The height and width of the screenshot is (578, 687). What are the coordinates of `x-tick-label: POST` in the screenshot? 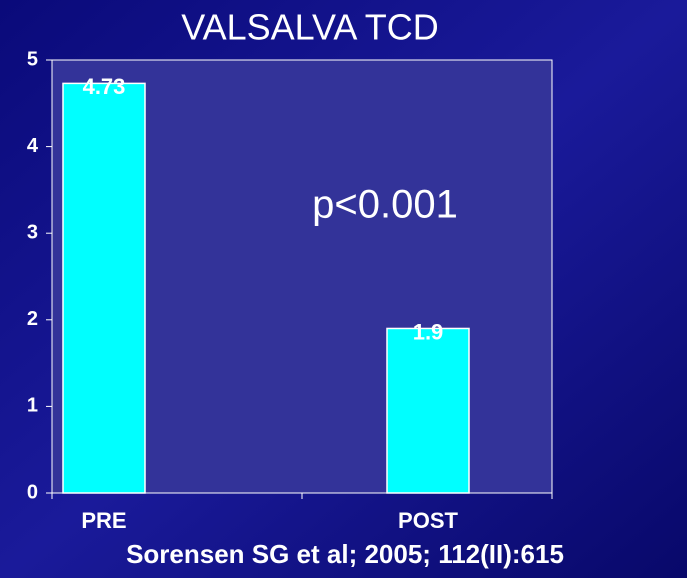 It's located at (428, 520).